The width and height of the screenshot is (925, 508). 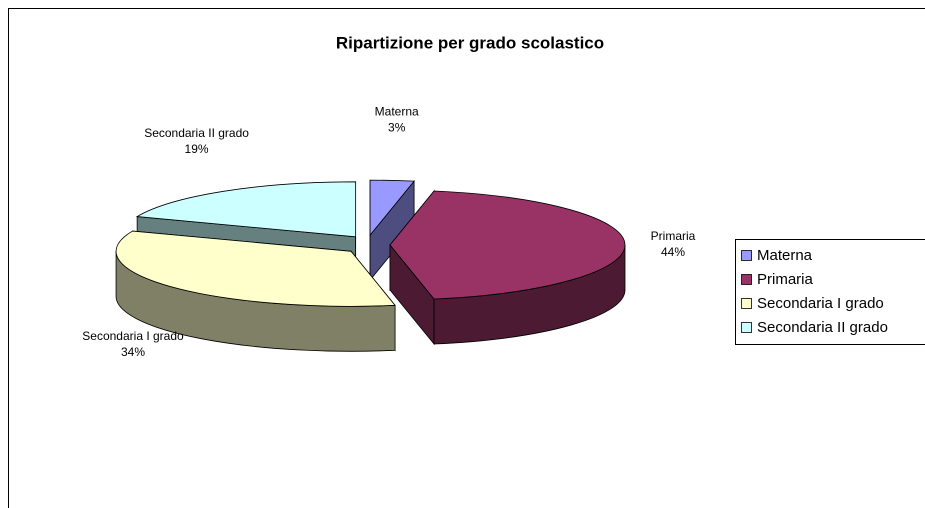 I want to click on slice-label: Materna, so click(x=397, y=112).